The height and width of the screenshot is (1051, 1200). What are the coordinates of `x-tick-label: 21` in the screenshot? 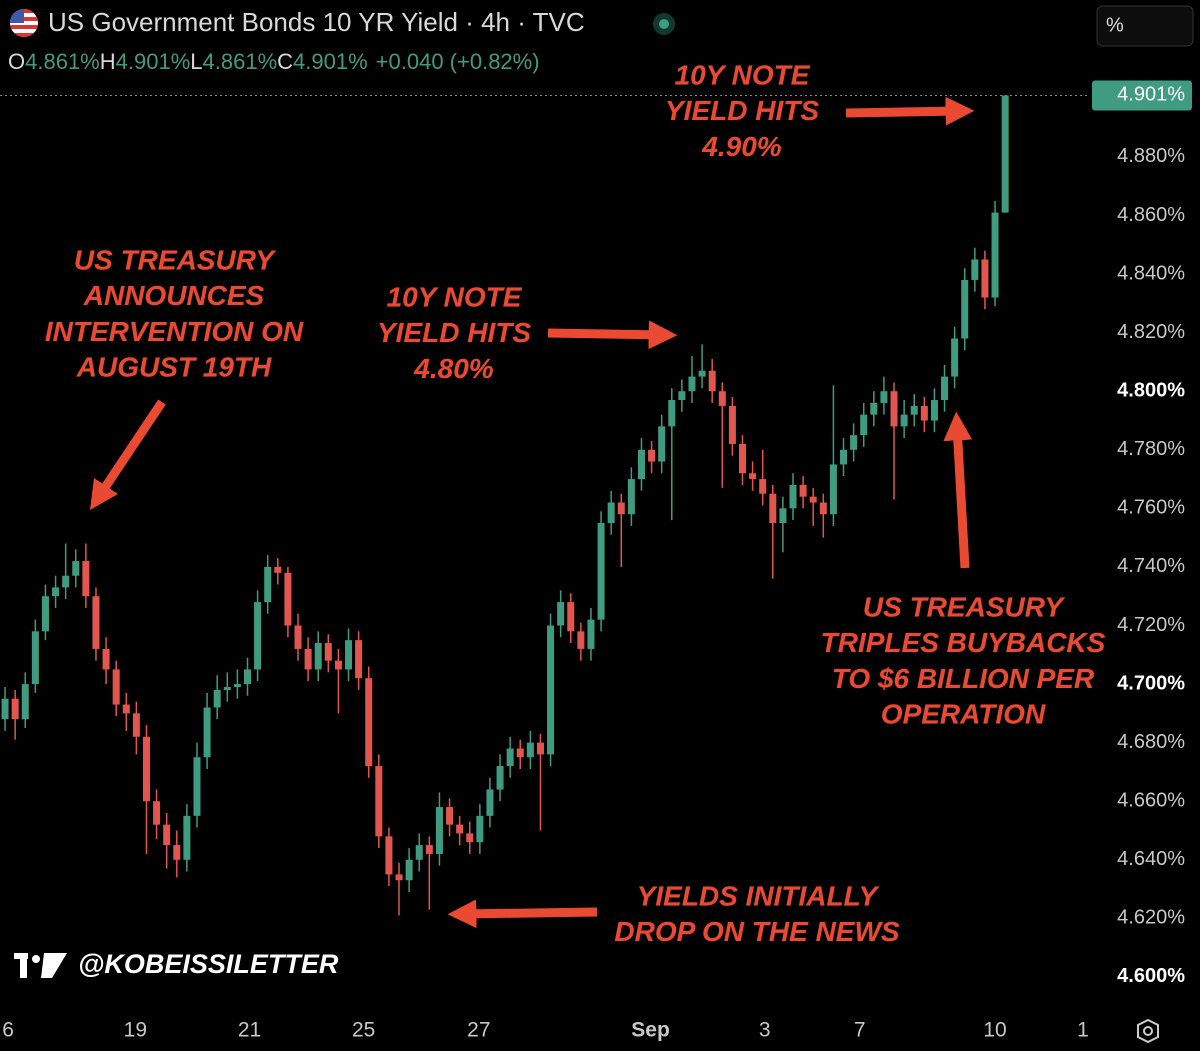 It's located at (249, 1030).